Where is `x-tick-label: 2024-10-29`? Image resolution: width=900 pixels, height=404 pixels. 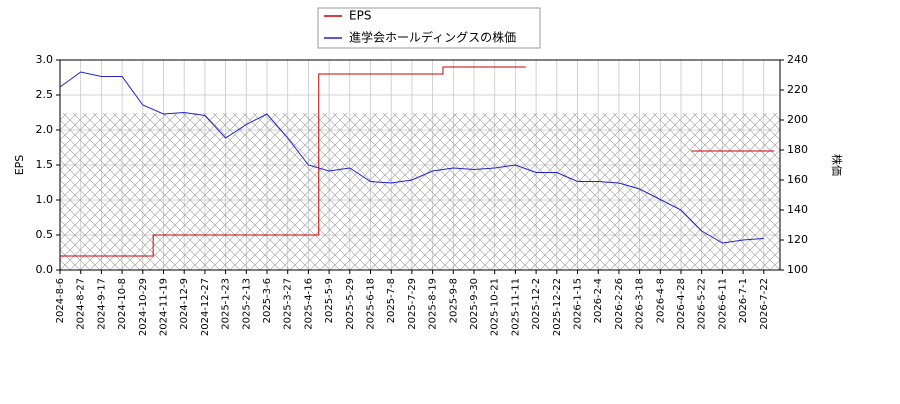 x-tick-label: 2024-10-29 is located at coordinates (143, 307).